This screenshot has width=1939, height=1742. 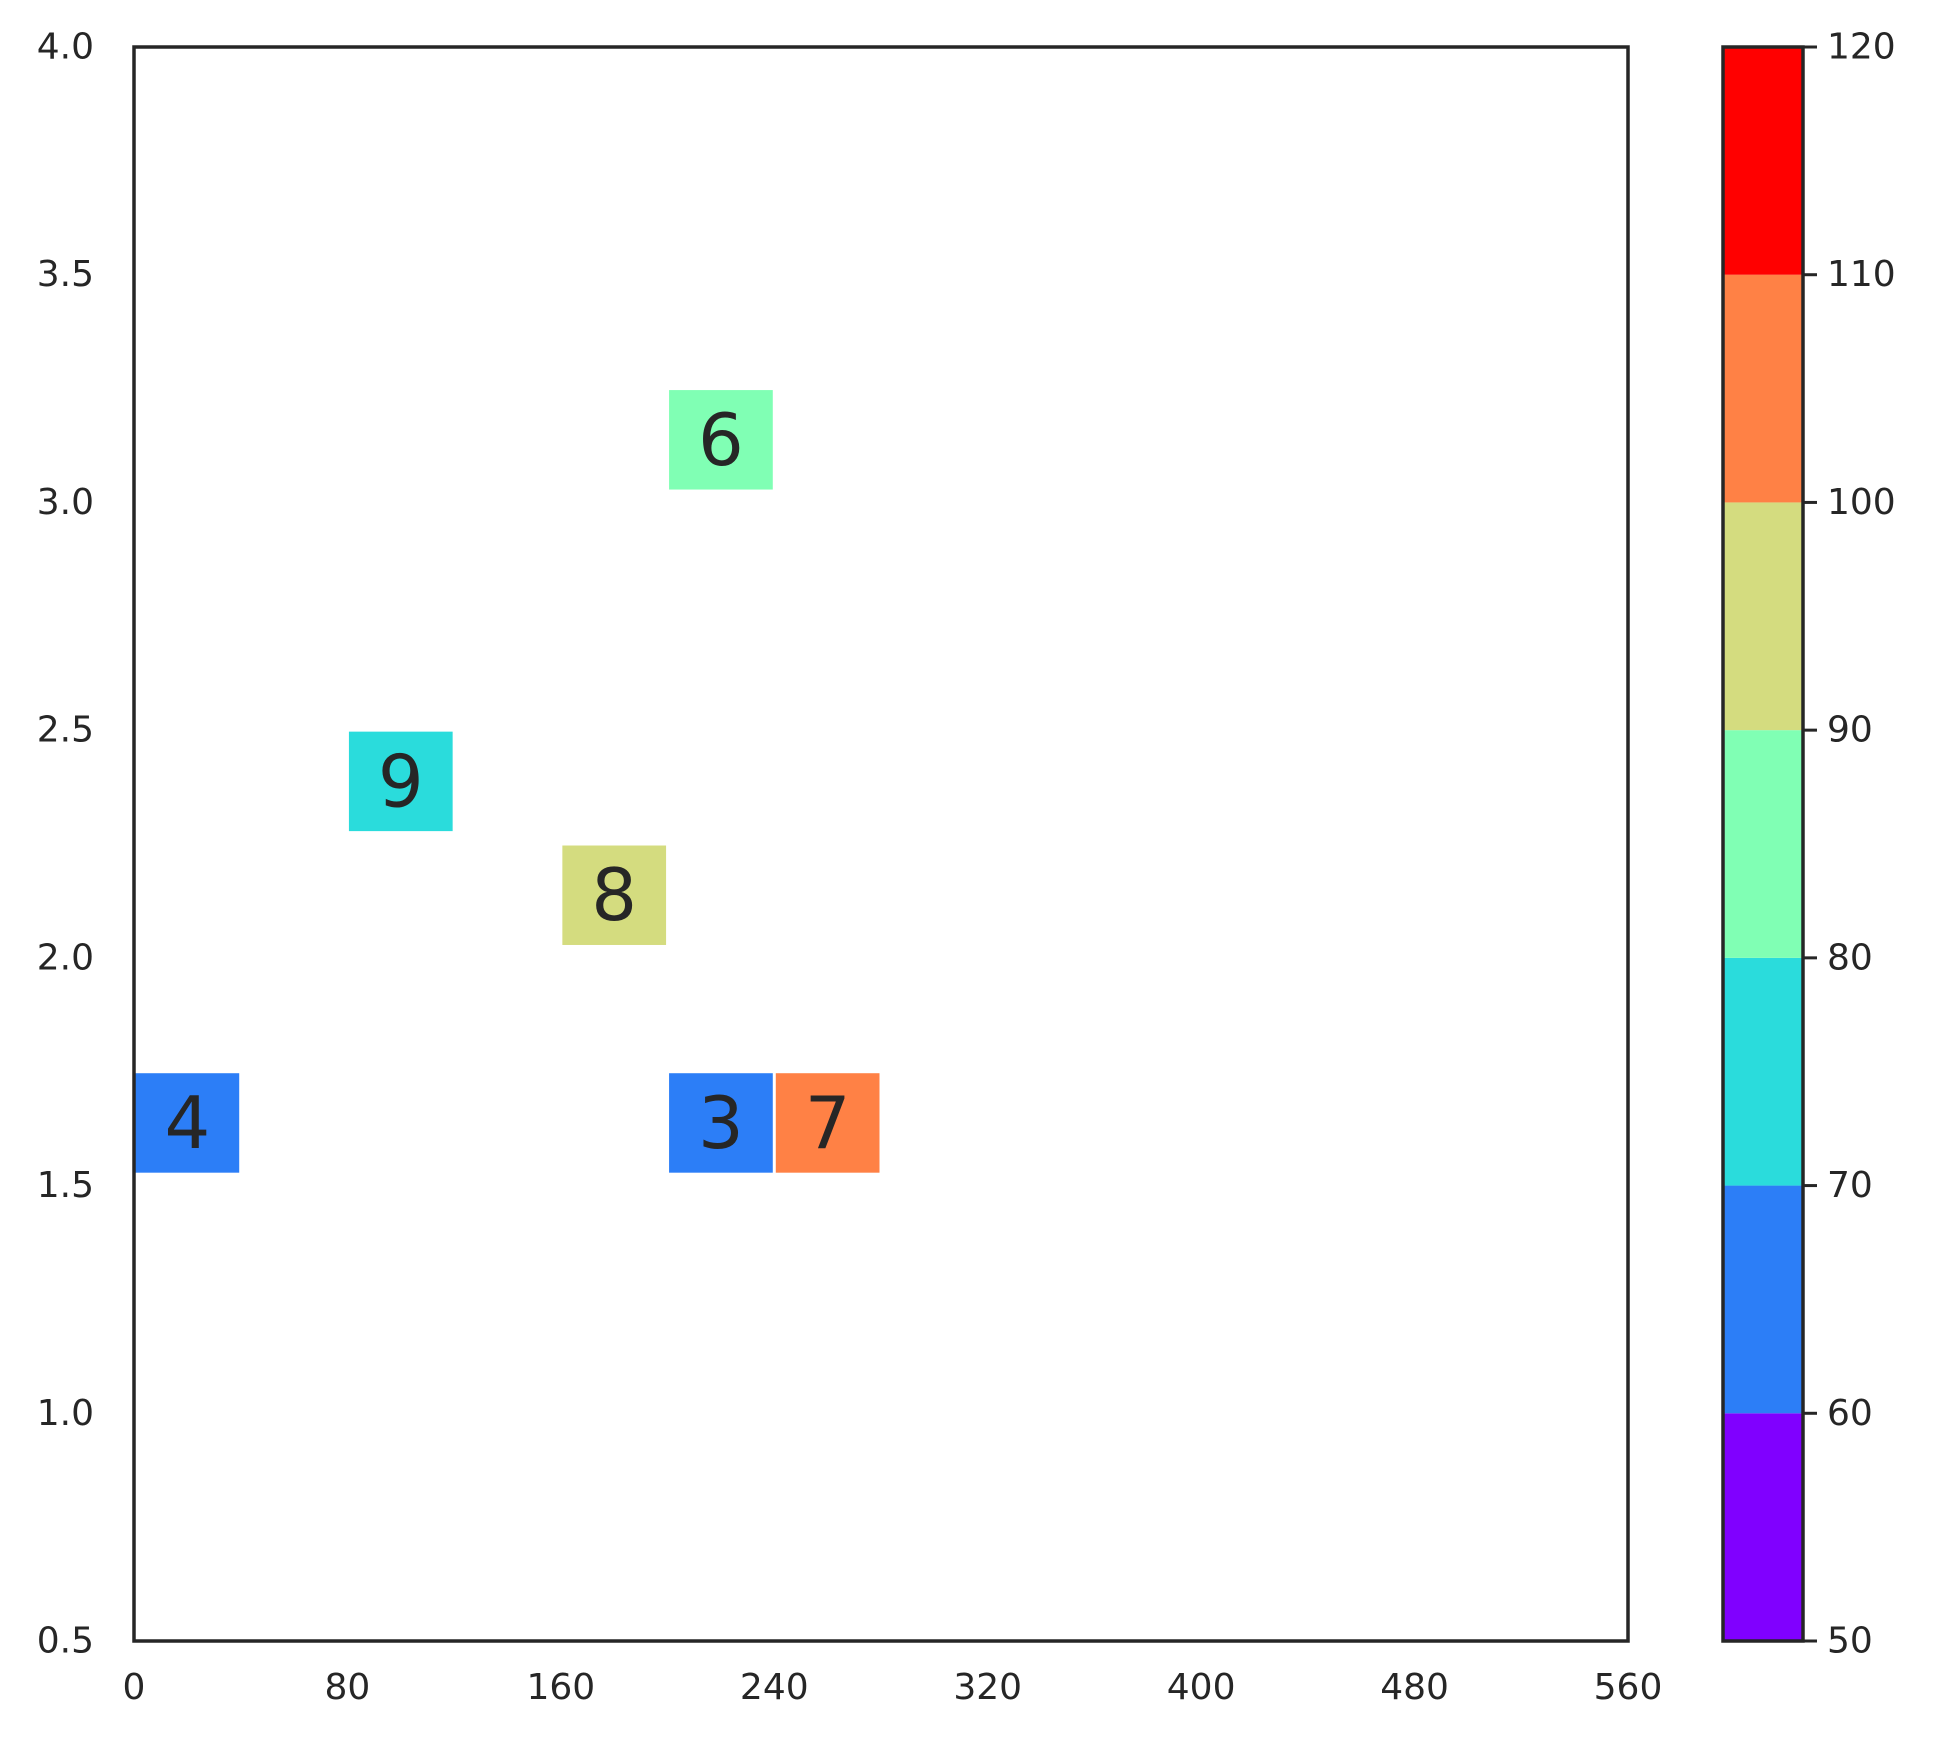 What do you see at coordinates (1850, 957) in the screenshot?
I see `colorbar-tick-label: 80` at bounding box center [1850, 957].